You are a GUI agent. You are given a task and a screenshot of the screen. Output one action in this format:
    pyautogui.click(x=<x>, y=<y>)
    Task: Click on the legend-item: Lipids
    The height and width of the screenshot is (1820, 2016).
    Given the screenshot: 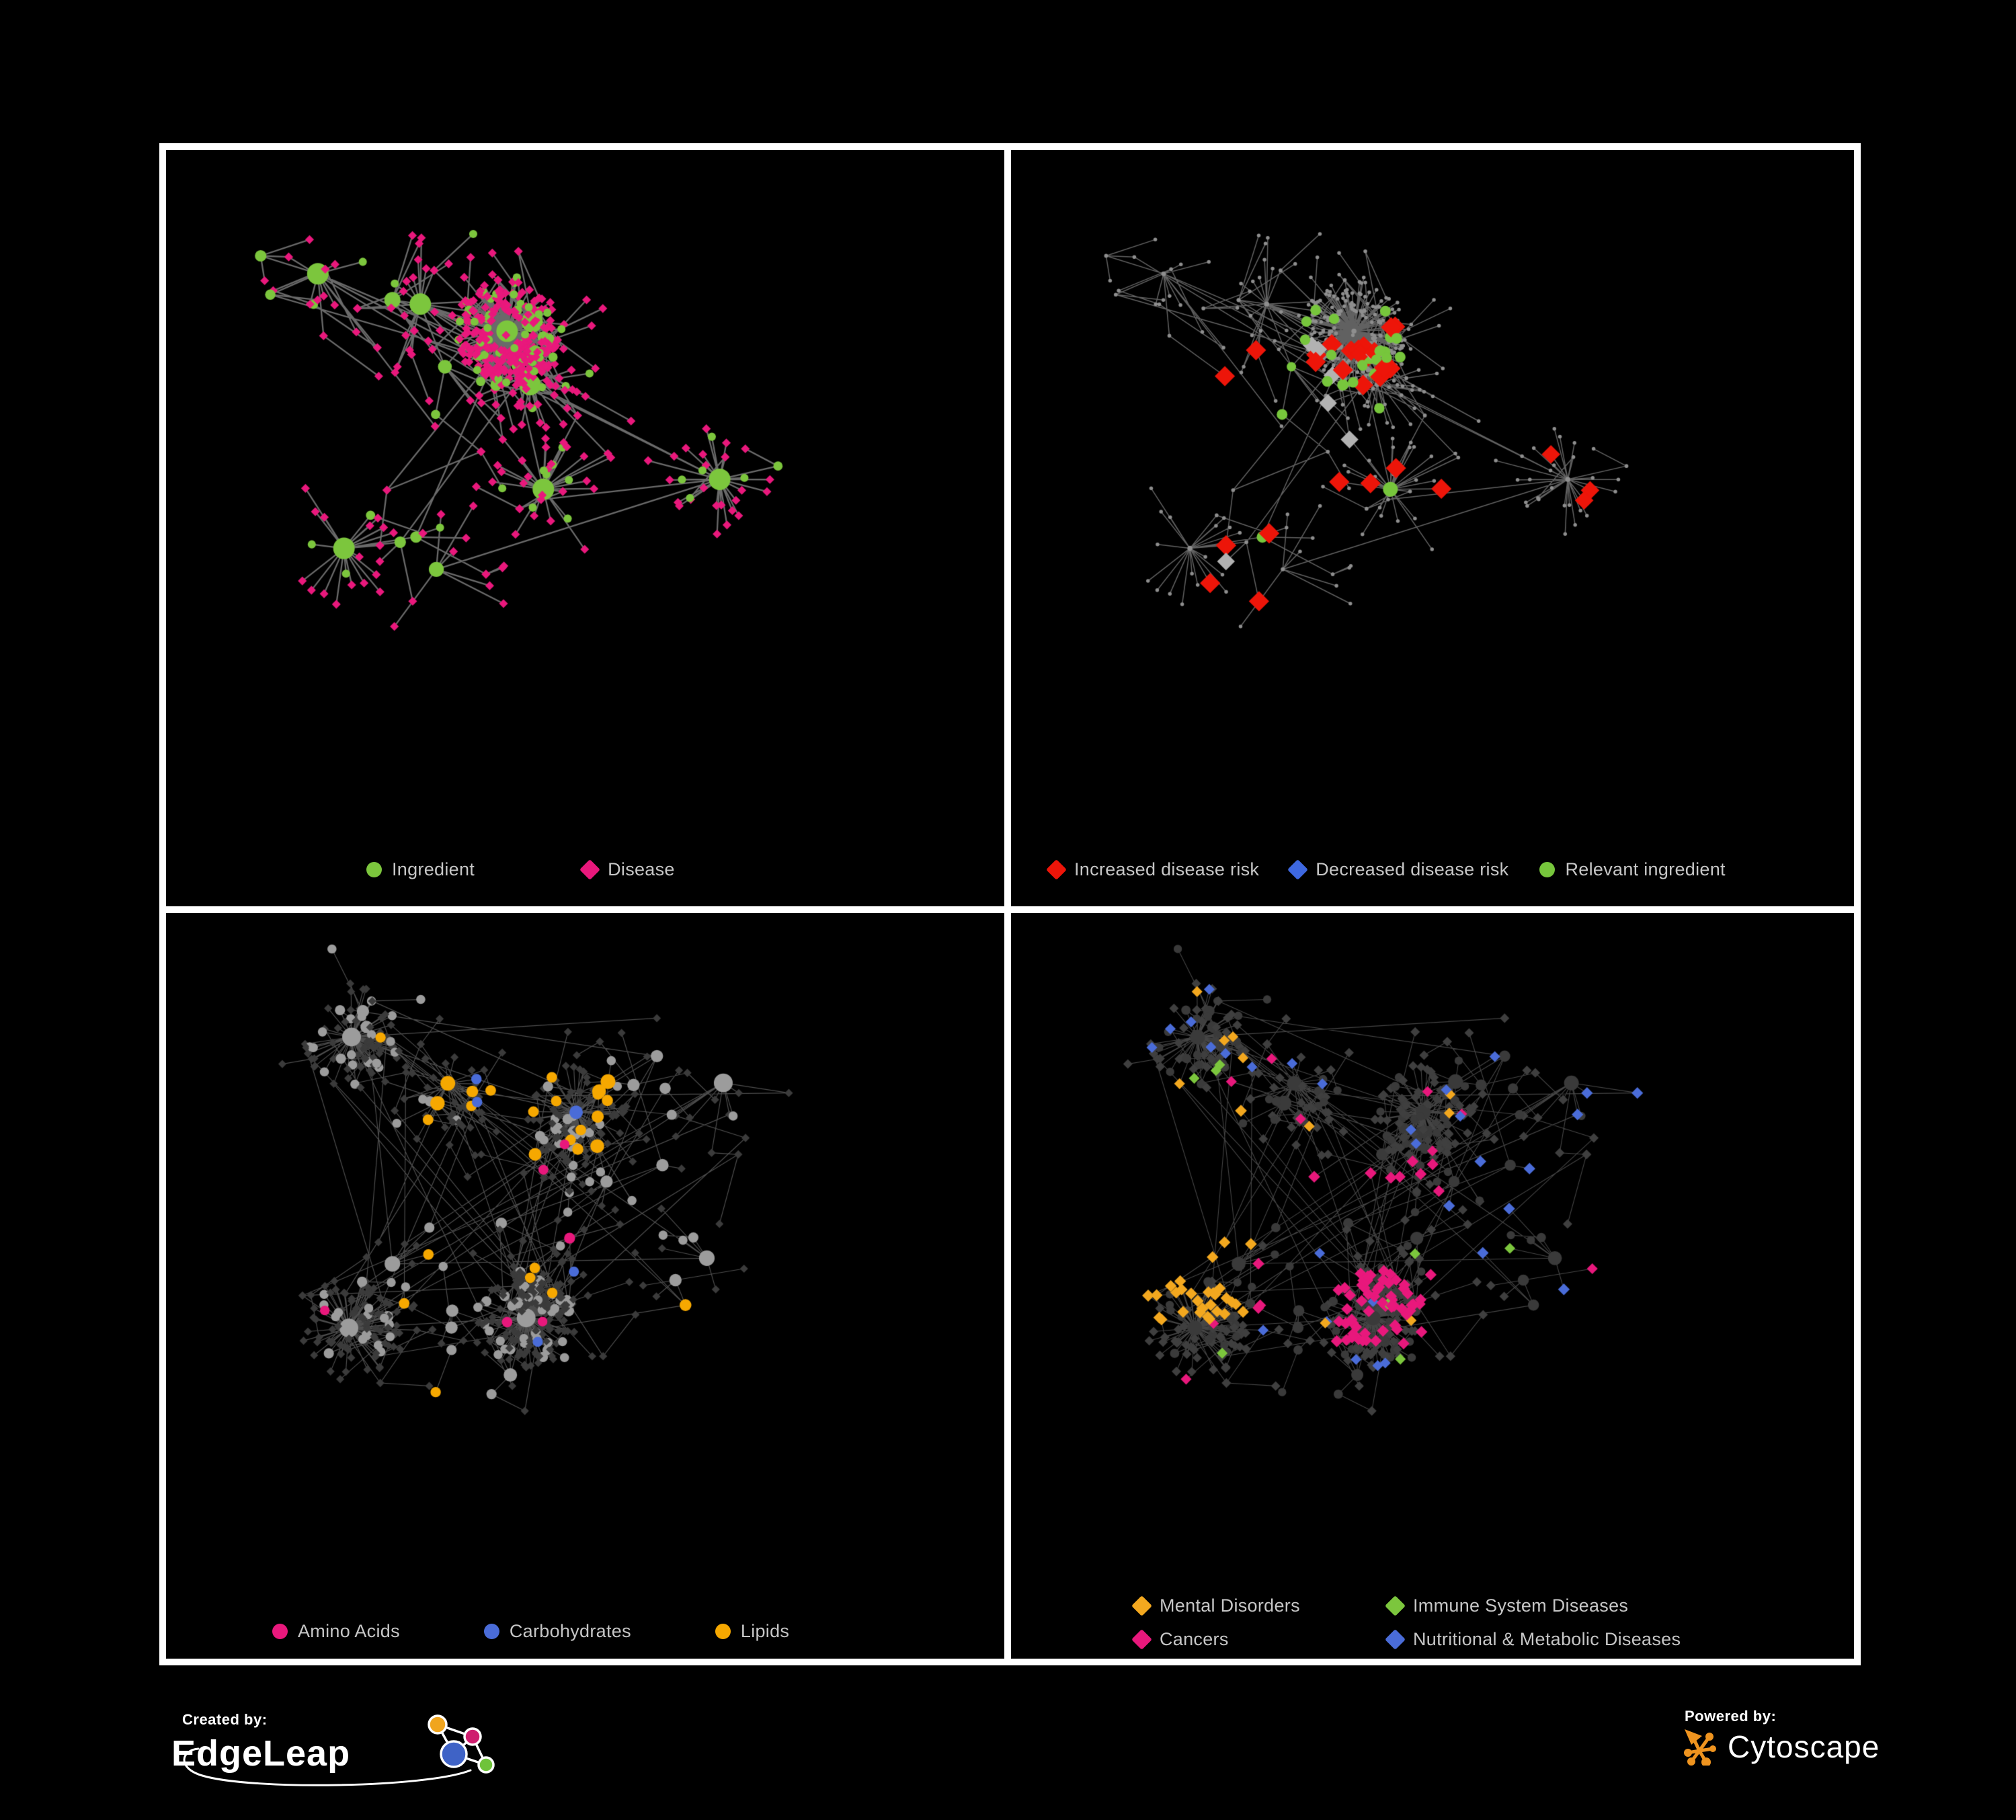 What is the action you would take?
    pyautogui.click(x=752, y=1631)
    